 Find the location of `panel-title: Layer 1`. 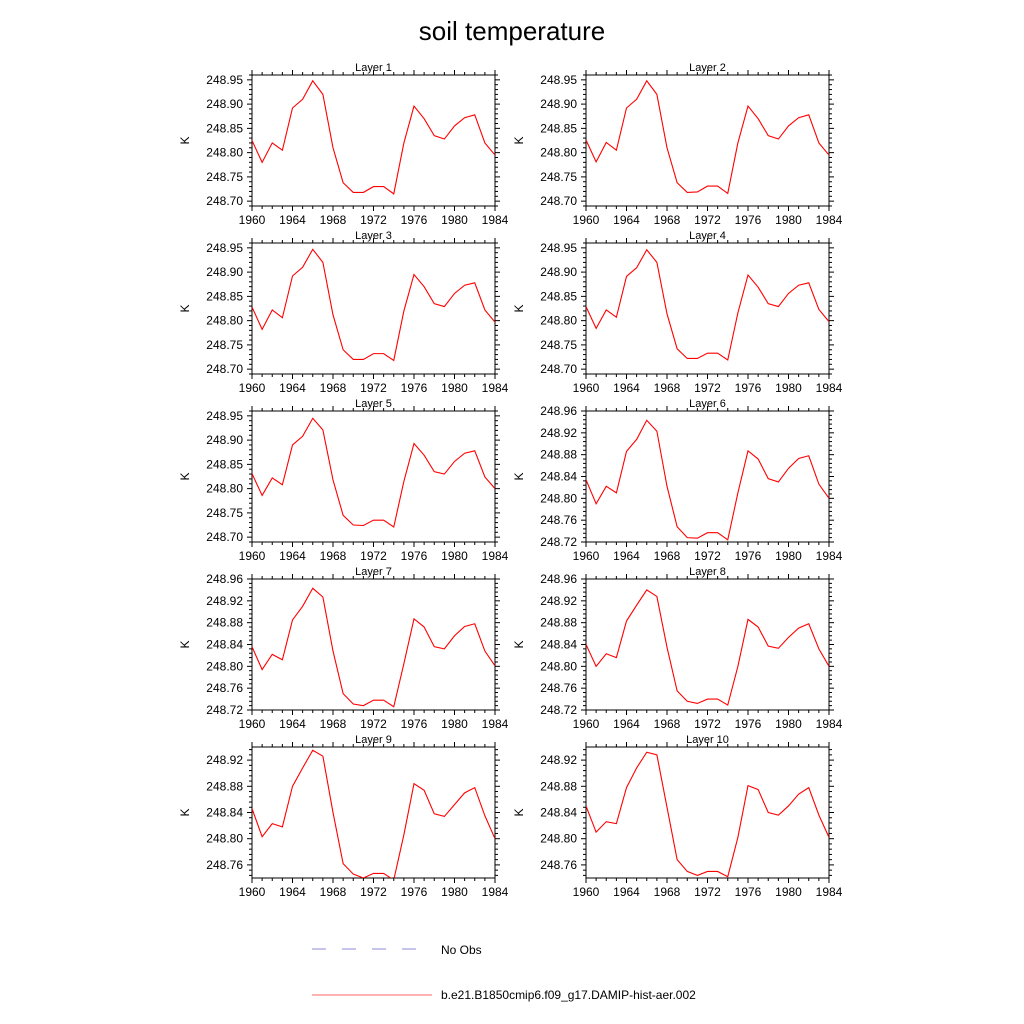

panel-title: Layer 1 is located at coordinates (373, 68).